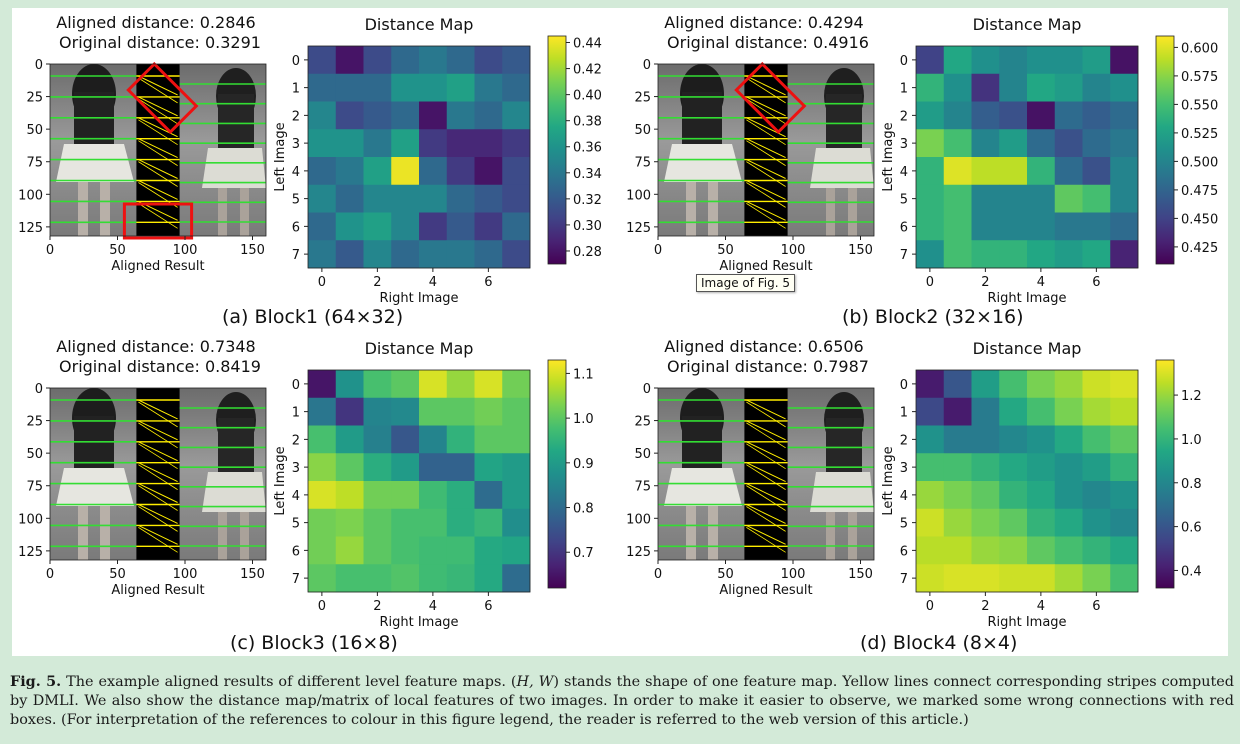 The width and height of the screenshot is (1240, 744). What do you see at coordinates (160, 42) in the screenshot?
I see `original-distance-label: Original distance: 0.3291` at bounding box center [160, 42].